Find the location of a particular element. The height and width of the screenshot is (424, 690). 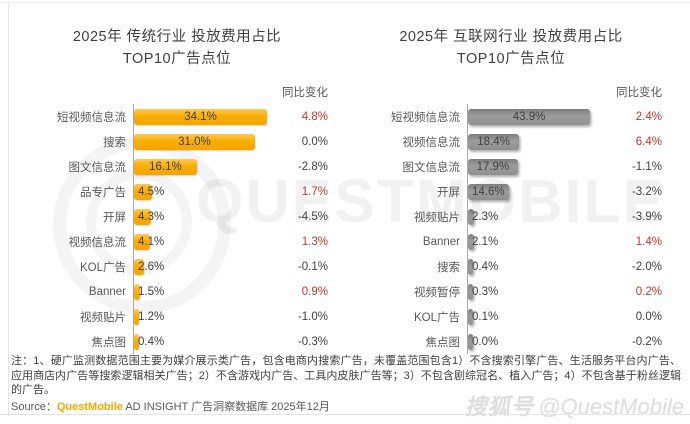

chart-row: 视频信息流 18.4% 6.4% is located at coordinates (511, 141).